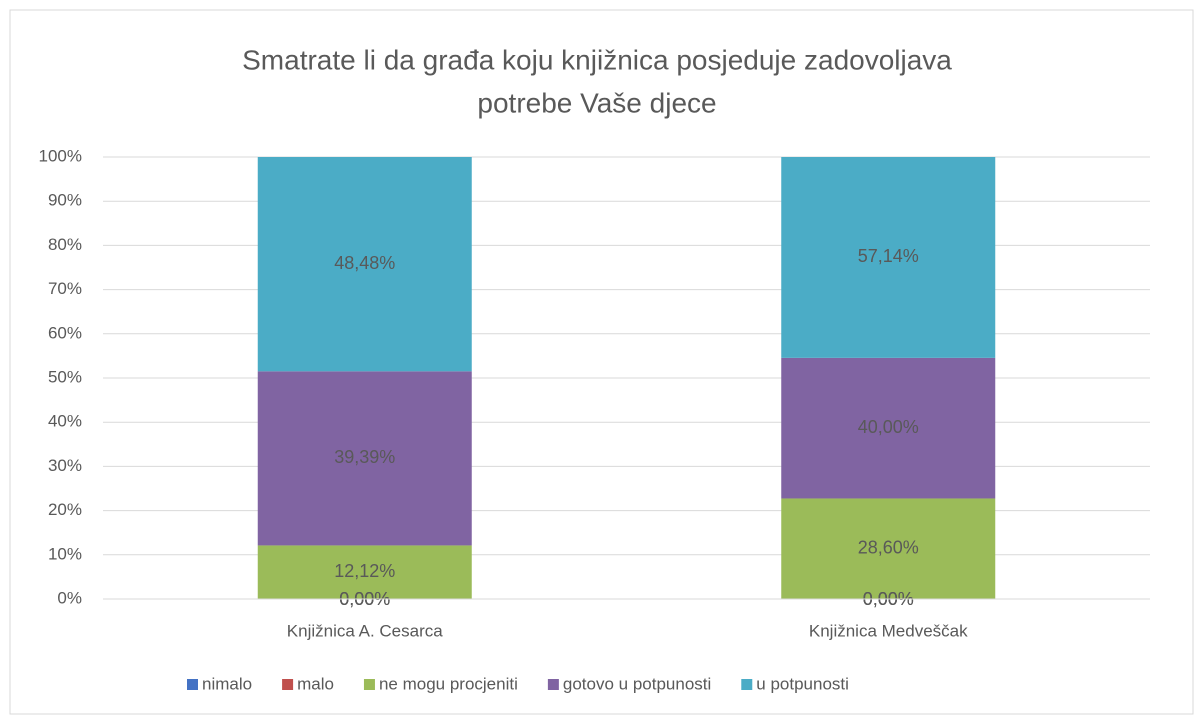 This screenshot has height=715, width=1194. I want to click on y-tick-label: 0%, so click(69, 597).